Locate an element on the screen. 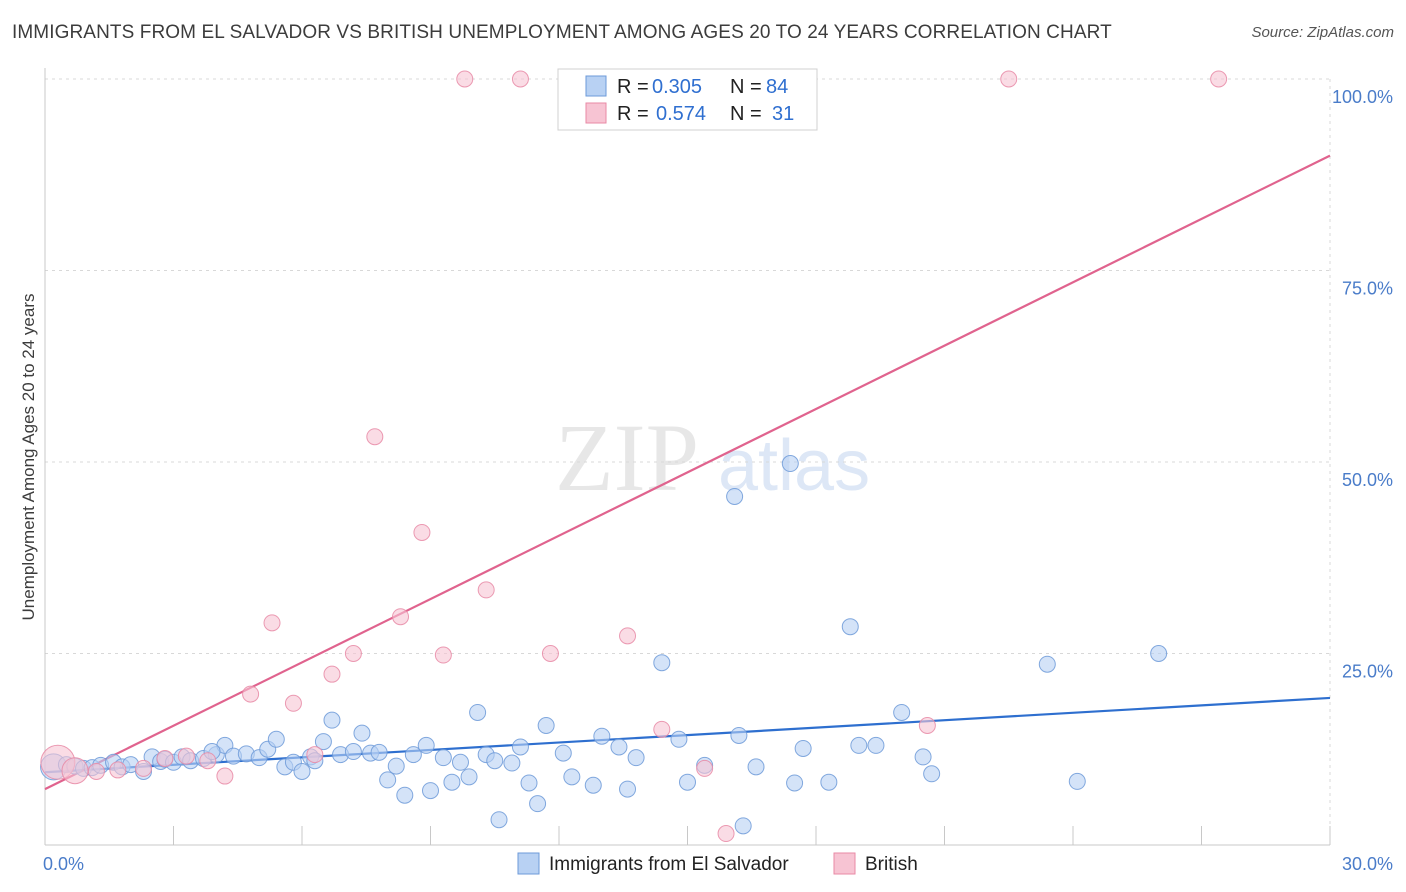  series-legend-swatch-pink is located at coordinates (844, 863).